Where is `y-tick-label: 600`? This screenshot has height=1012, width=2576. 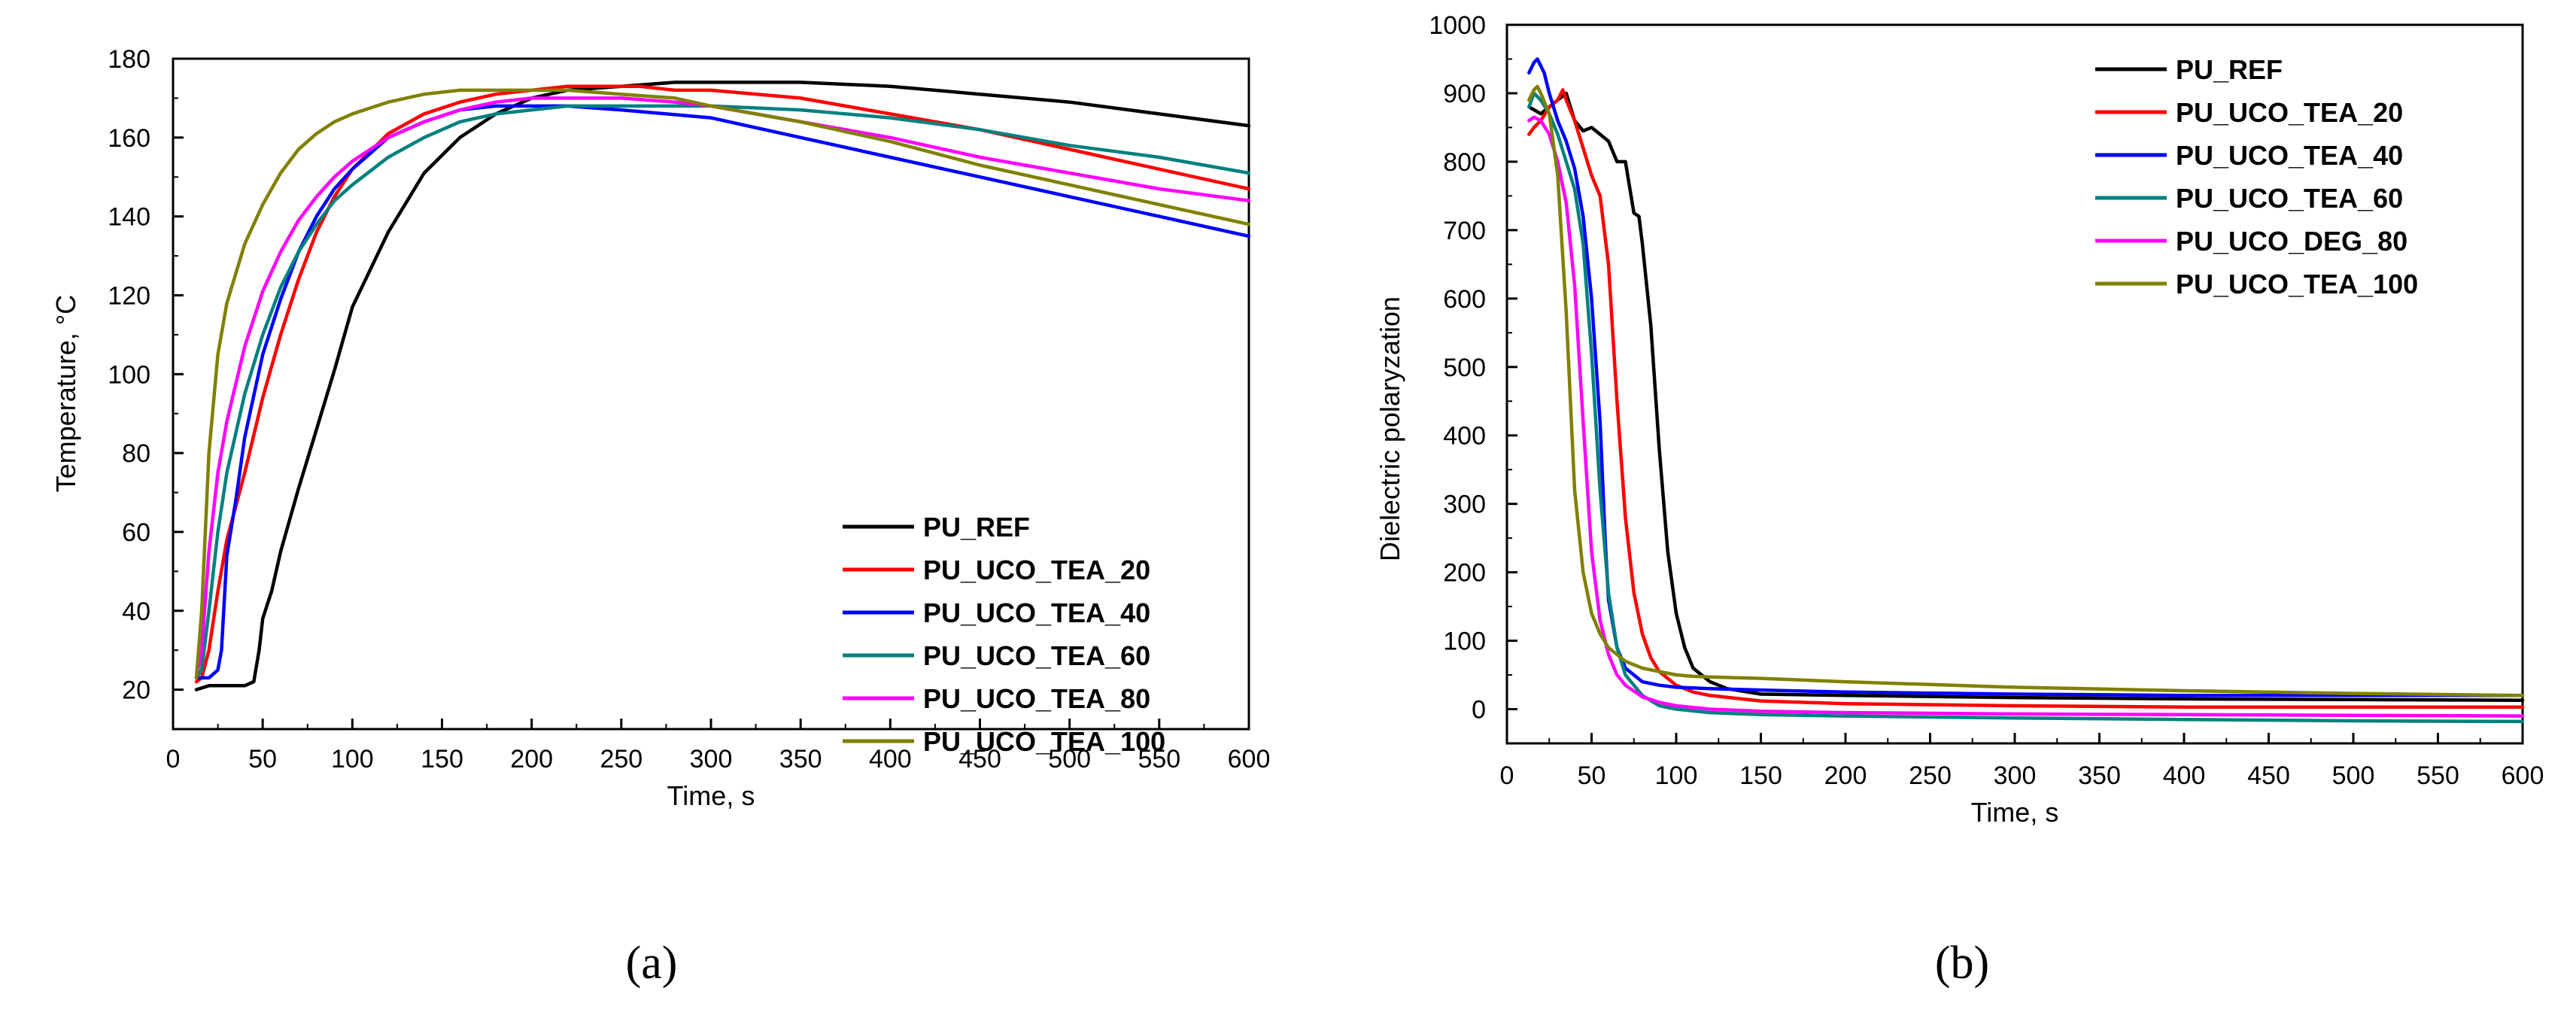
y-tick-label: 600 is located at coordinates (1465, 299).